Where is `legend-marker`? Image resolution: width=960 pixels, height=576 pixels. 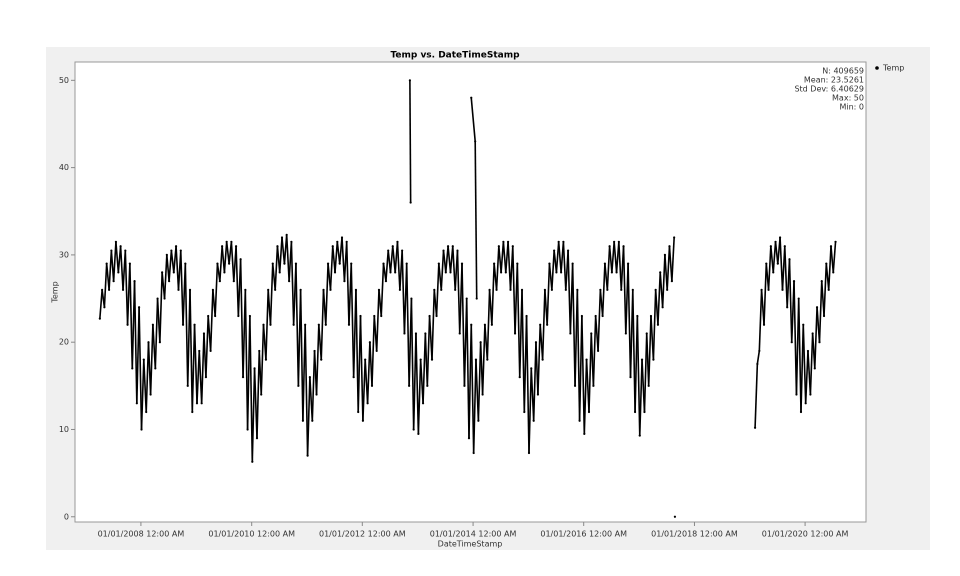
legend-marker is located at coordinates (877, 68).